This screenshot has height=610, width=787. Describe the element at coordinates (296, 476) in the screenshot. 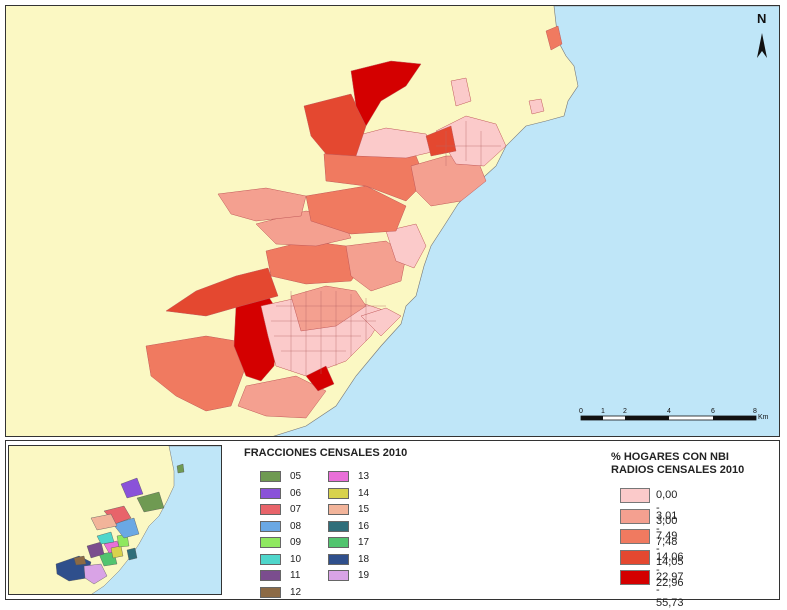

I see `fraction-code: 05` at that location.